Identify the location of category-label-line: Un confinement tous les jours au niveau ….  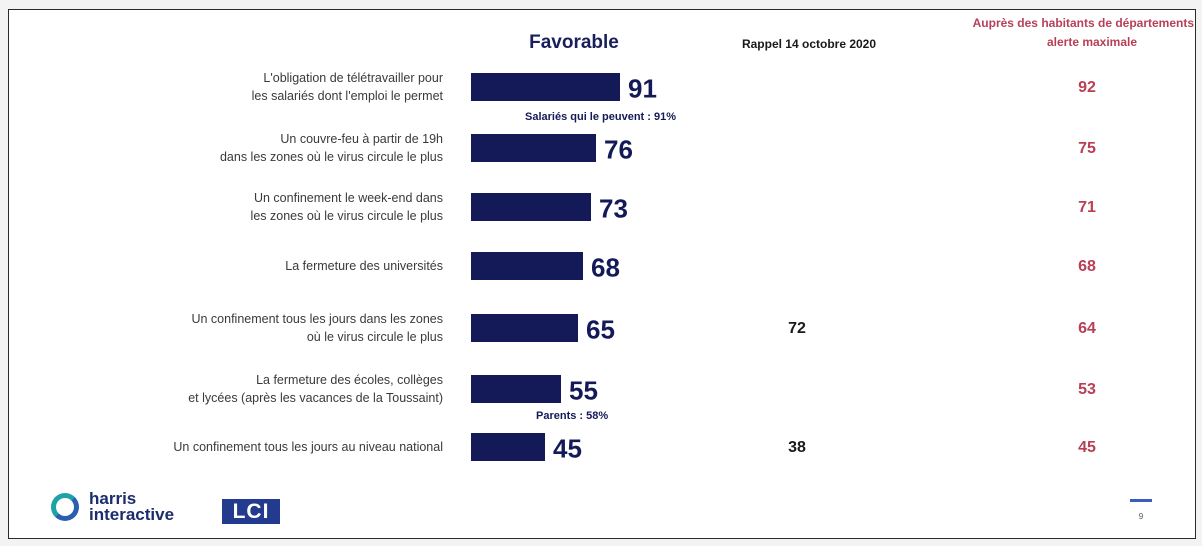
(308, 447).